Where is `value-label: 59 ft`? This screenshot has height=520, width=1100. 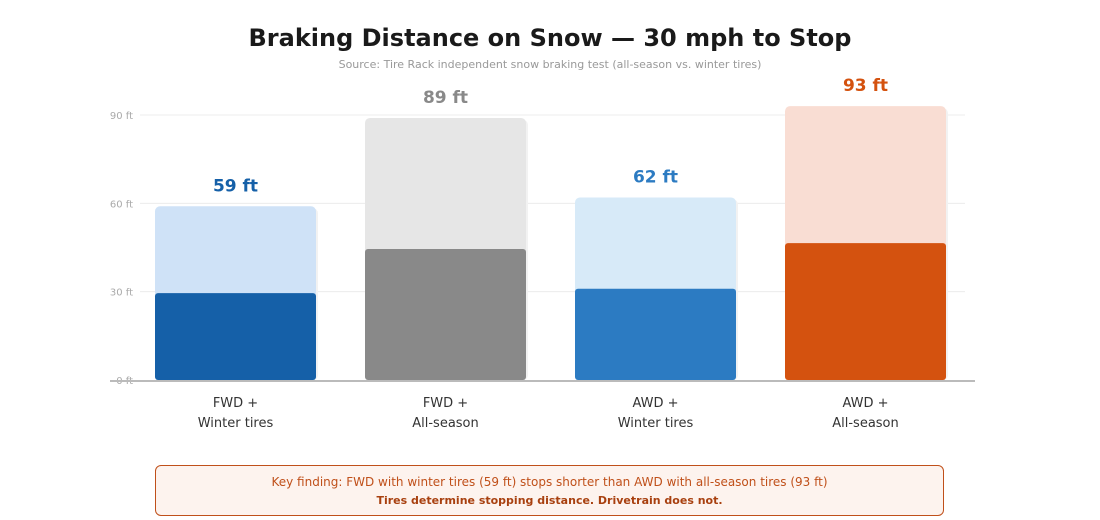 value-label: 59 ft is located at coordinates (235, 186).